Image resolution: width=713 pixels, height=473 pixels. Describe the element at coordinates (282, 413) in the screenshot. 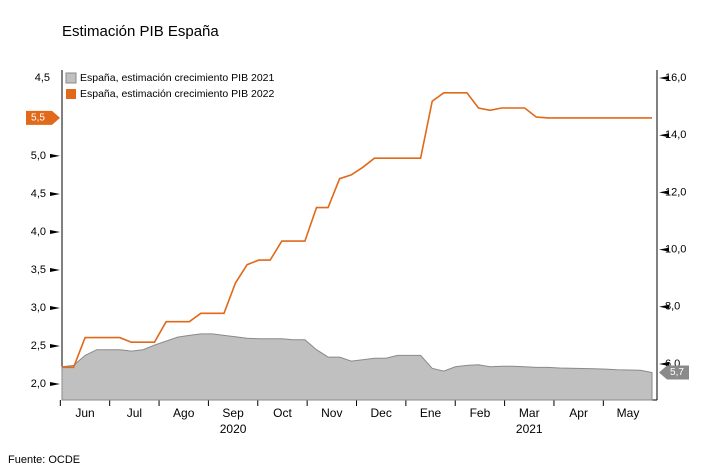

I see `x-tick-label: Oct` at that location.